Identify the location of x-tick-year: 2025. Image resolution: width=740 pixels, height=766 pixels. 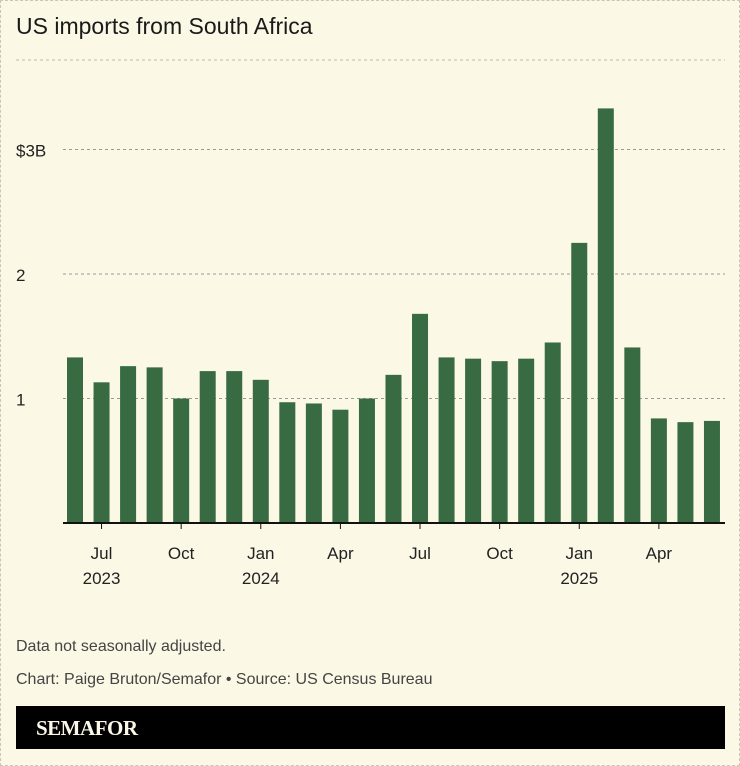
(579, 578).